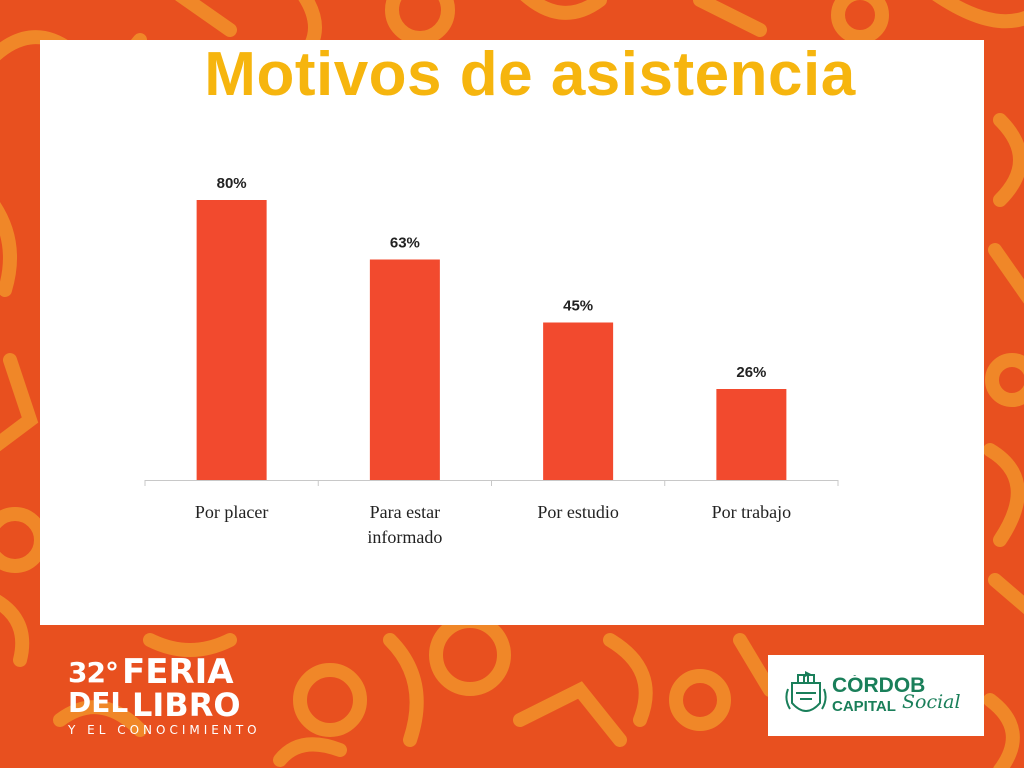  What do you see at coordinates (164, 730) in the screenshot?
I see `feria-subtitle: Y EL CONOCIMIENTO` at bounding box center [164, 730].